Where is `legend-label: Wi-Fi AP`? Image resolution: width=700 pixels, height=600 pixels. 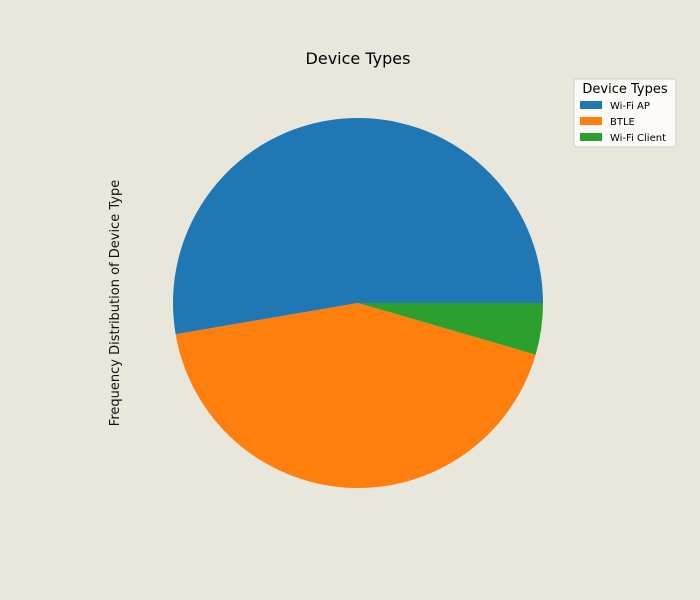 legend-label: Wi-Fi AP is located at coordinates (630, 106).